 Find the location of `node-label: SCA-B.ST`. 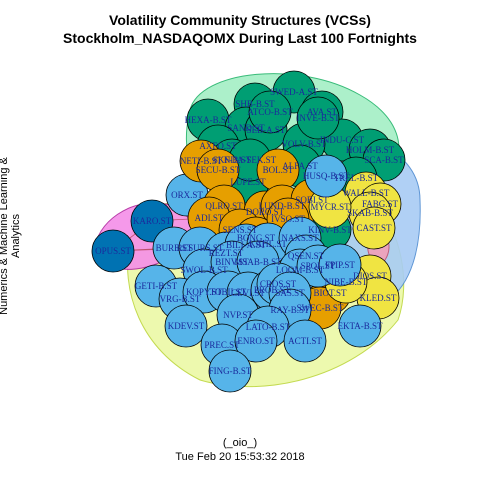

node-label: SCA-B.ST is located at coordinates (384, 160).